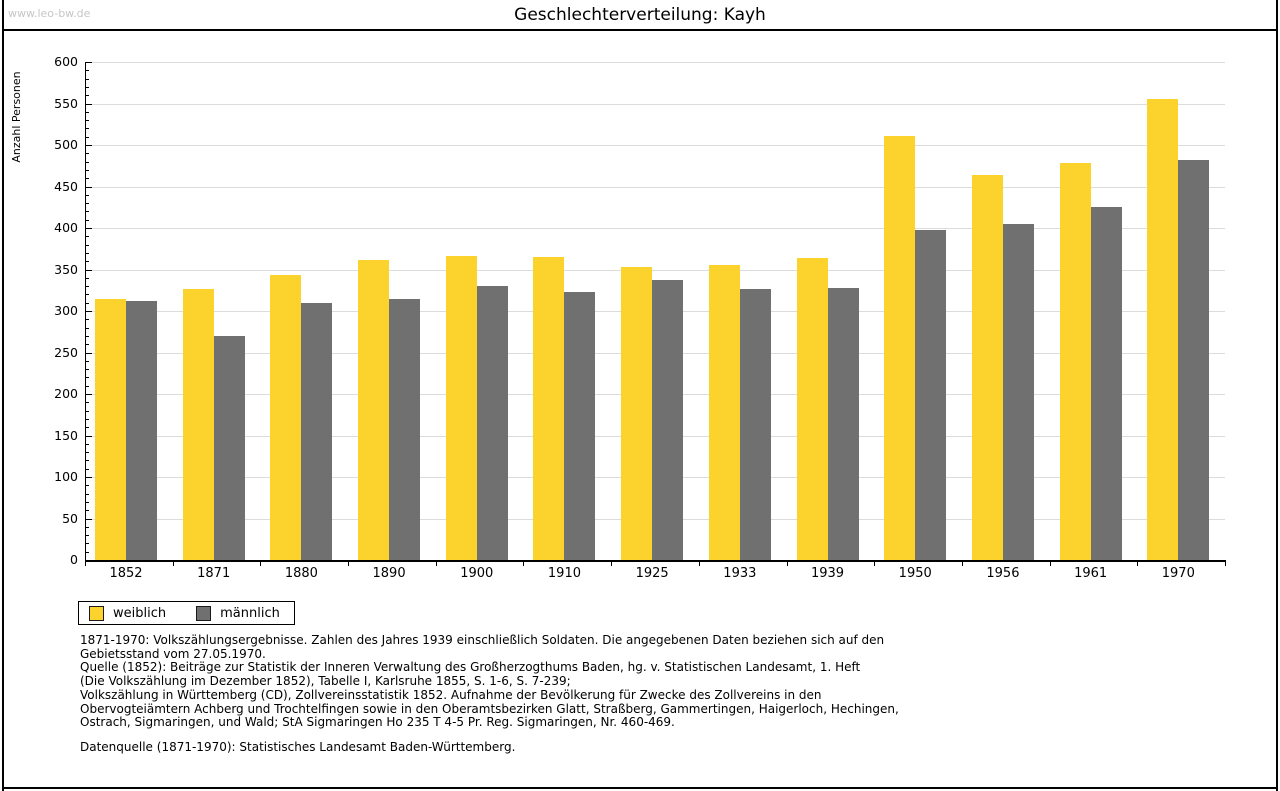  I want to click on x-axis-tick-label: 1956, so click(1003, 573).